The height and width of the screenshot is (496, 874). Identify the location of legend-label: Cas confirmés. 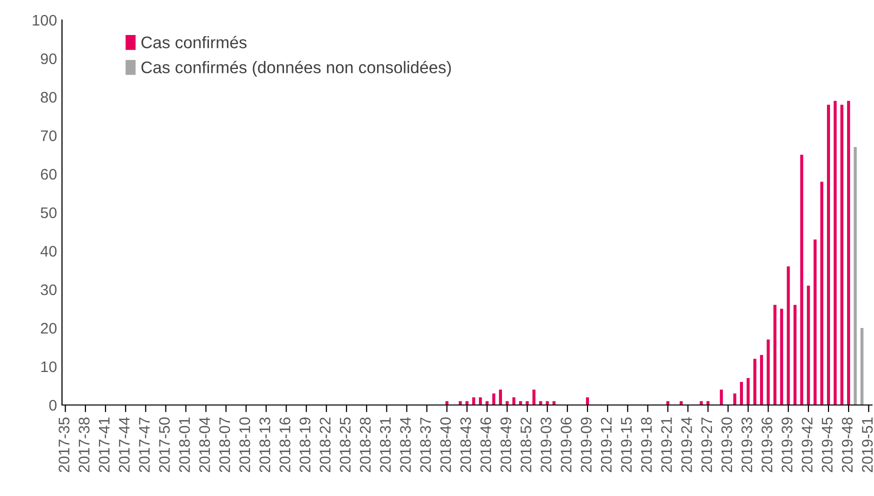
(194, 42).